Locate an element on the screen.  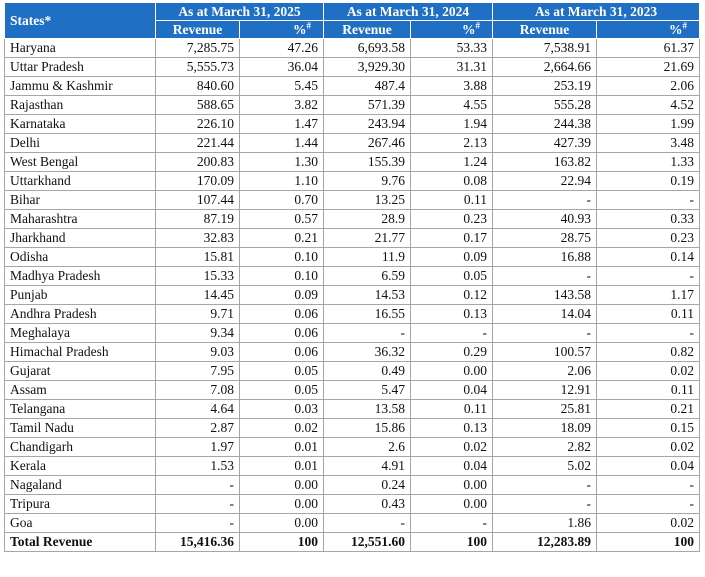
percent-2025-cell: 0.01 is located at coordinates (281, 447).